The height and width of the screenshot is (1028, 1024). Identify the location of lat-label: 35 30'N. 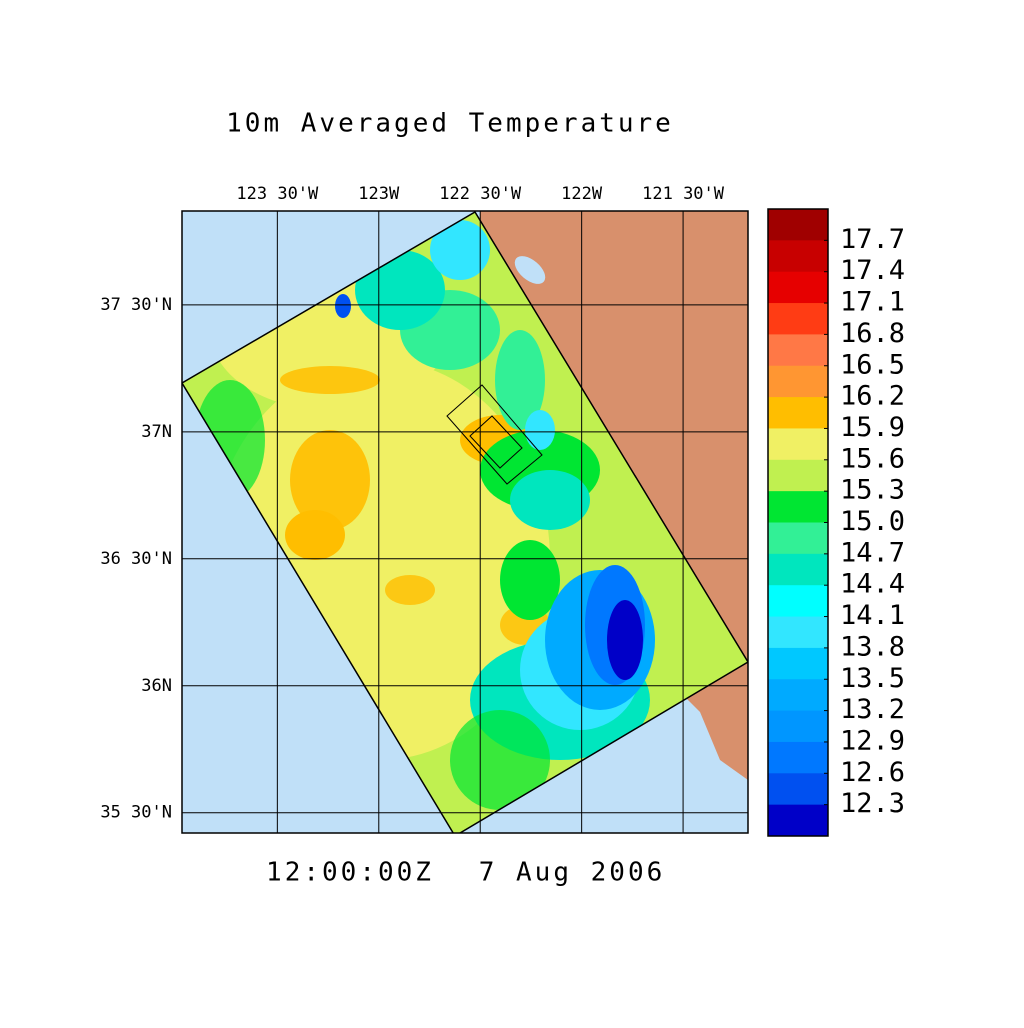
(136, 813).